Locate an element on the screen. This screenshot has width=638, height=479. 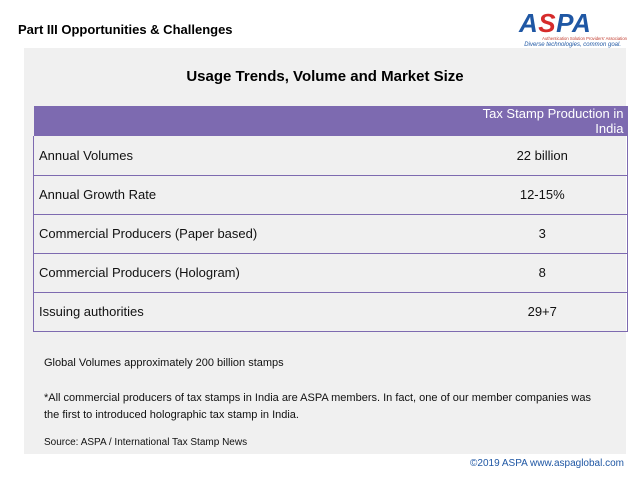
row-value: 12-15% is located at coordinates (542, 195).